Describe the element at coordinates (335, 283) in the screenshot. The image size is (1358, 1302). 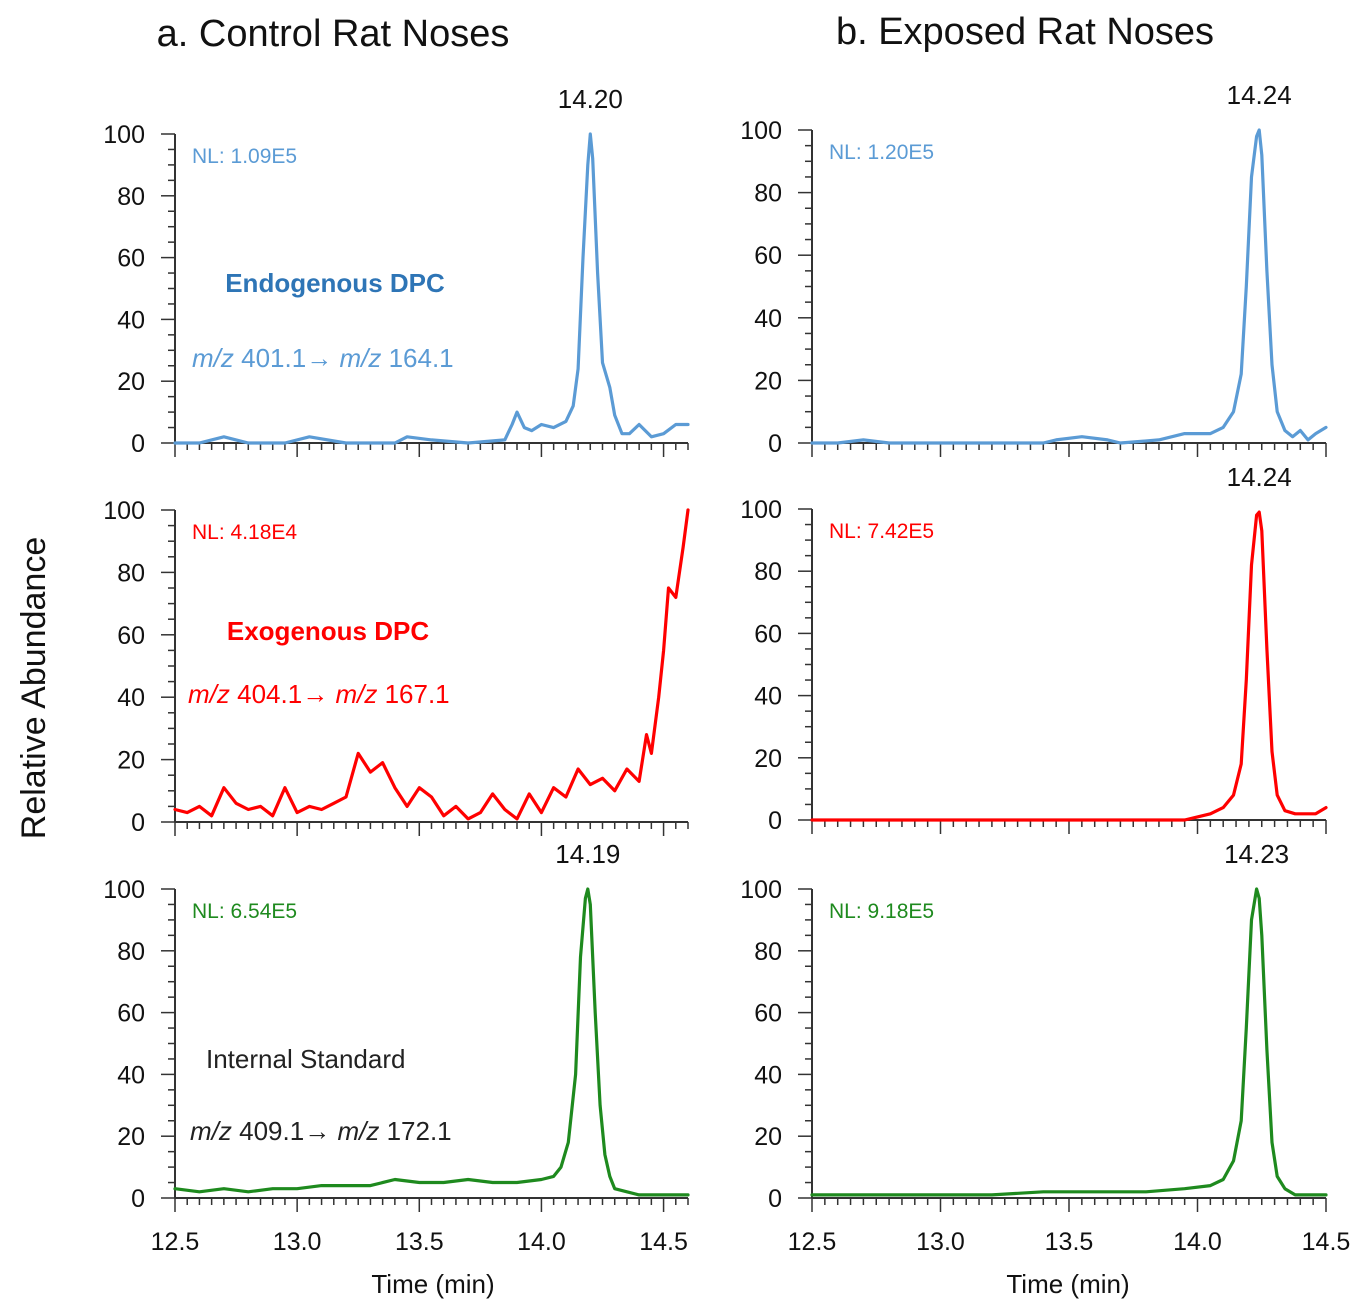
I see `annotation-endogenous-title: Endogenous DPC` at that location.